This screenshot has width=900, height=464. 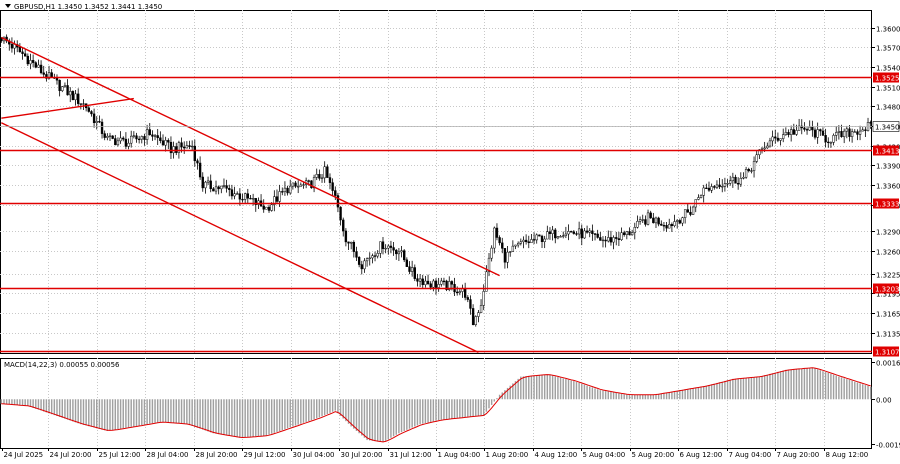 What do you see at coordinates (653, 455) in the screenshot?
I see `x-axis-label: 5 Aug 20:00` at bounding box center [653, 455].